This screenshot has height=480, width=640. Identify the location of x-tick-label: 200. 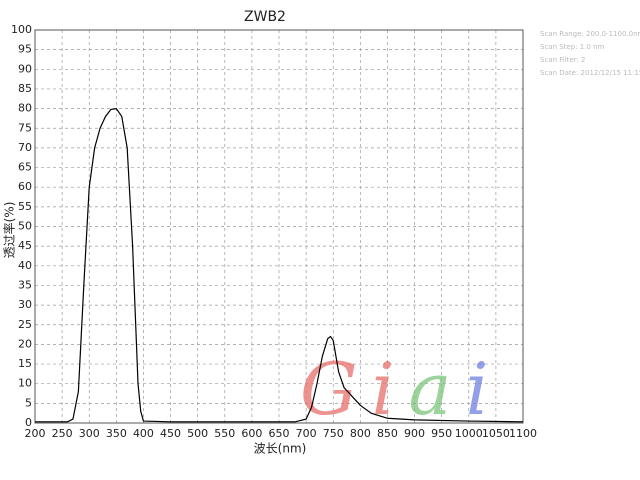
(35, 433).